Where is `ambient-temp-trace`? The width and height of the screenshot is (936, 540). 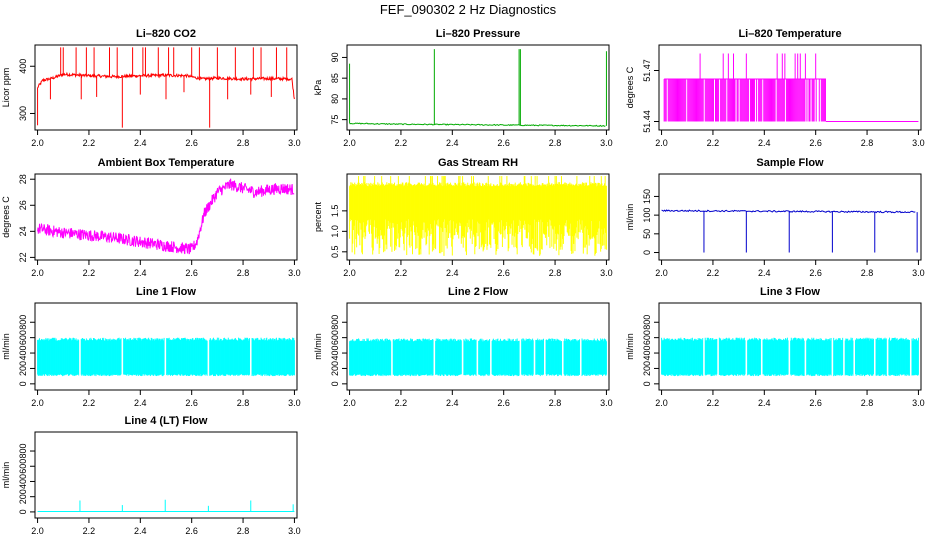
ambient-temp-trace is located at coordinates (166, 216).